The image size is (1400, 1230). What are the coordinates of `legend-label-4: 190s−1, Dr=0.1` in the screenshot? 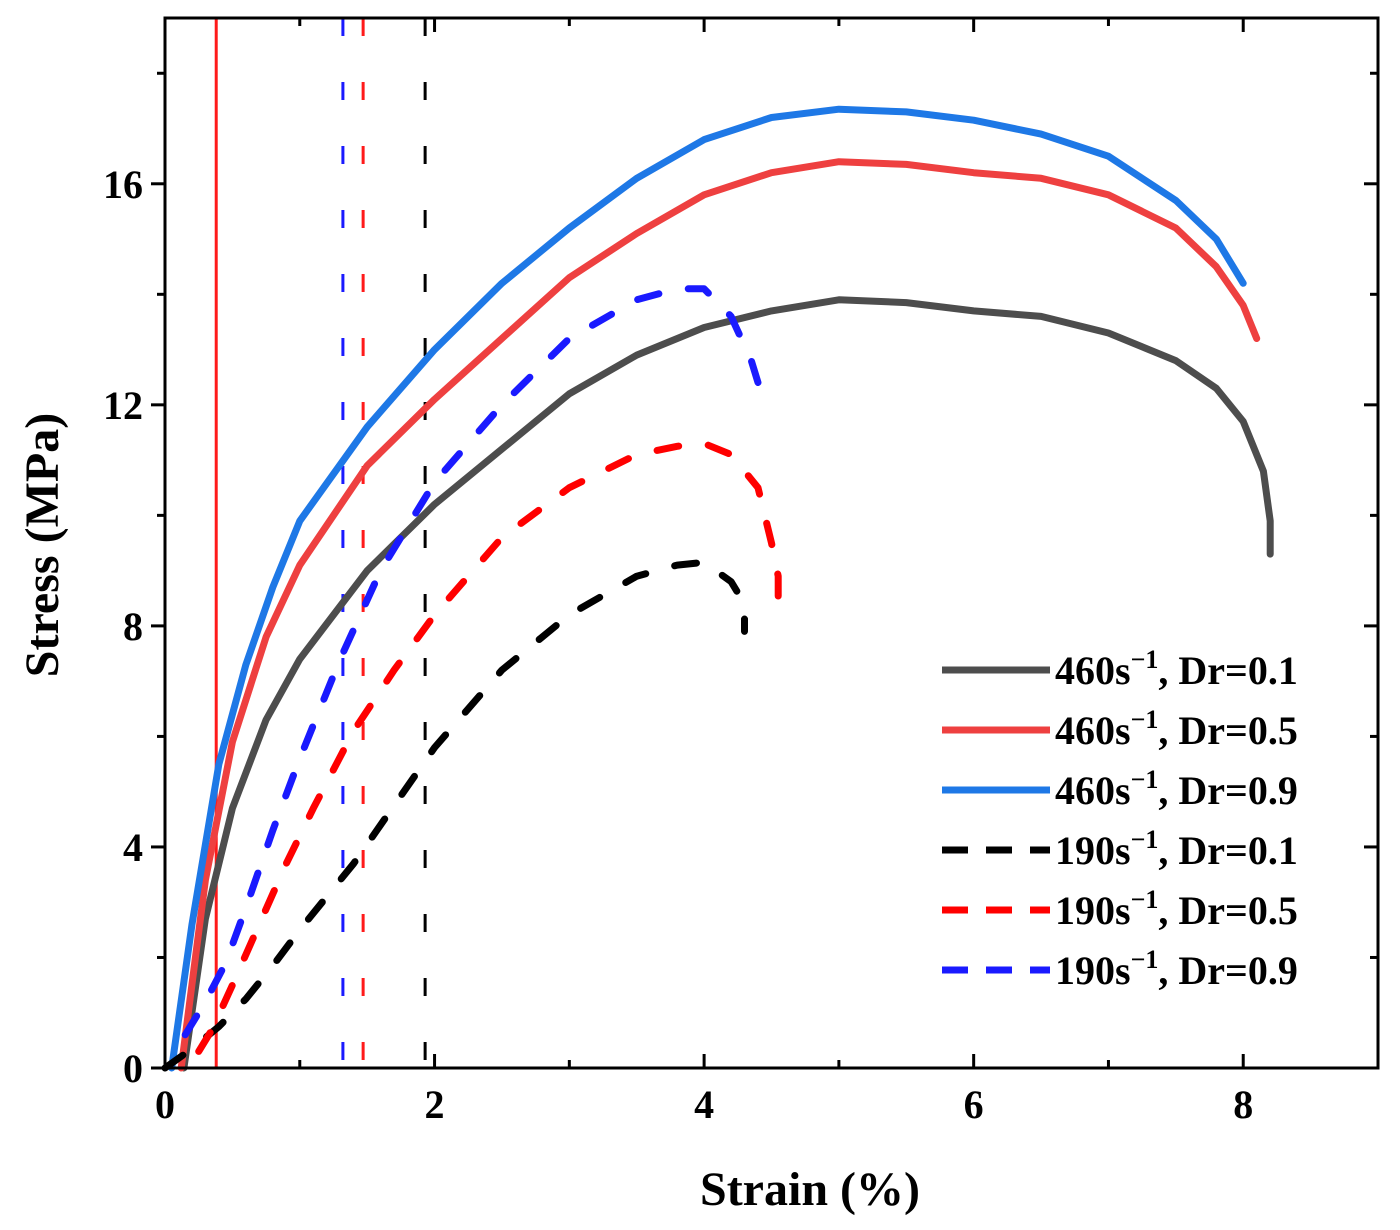 It's located at (1176, 849).